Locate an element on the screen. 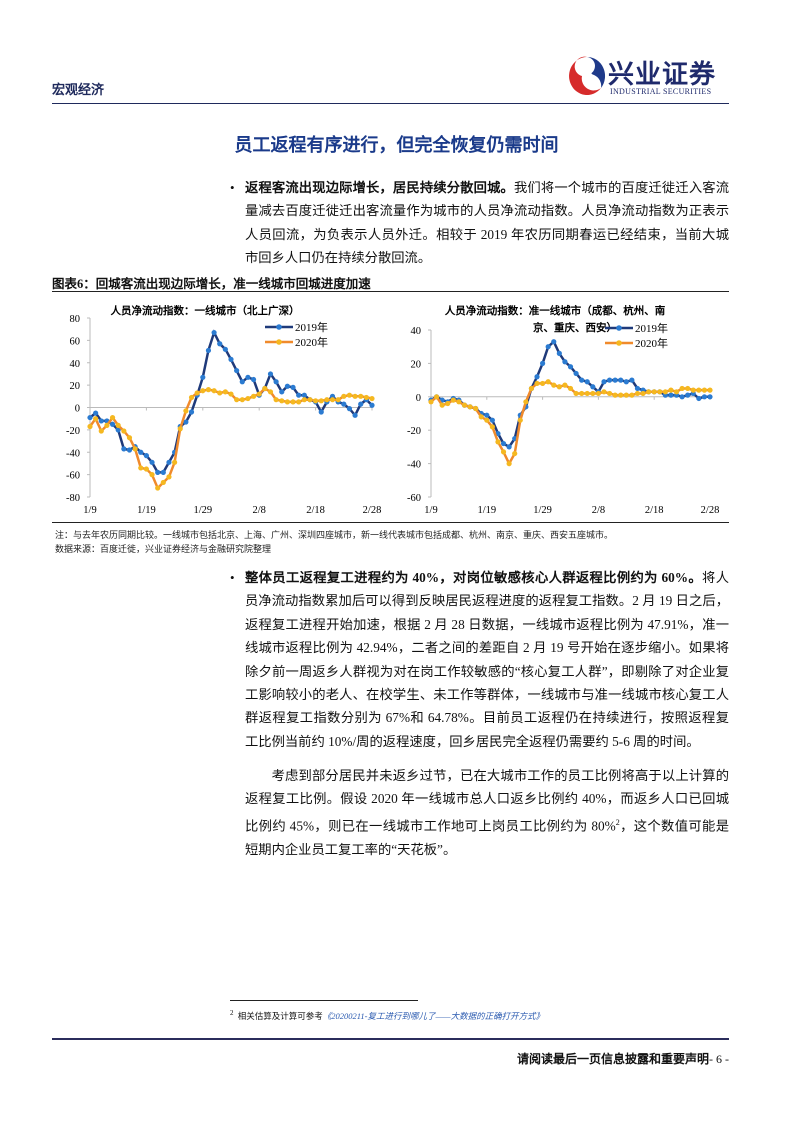 This screenshot has width=793, height=1122. y-tick-label: -20 is located at coordinates (414, 431).